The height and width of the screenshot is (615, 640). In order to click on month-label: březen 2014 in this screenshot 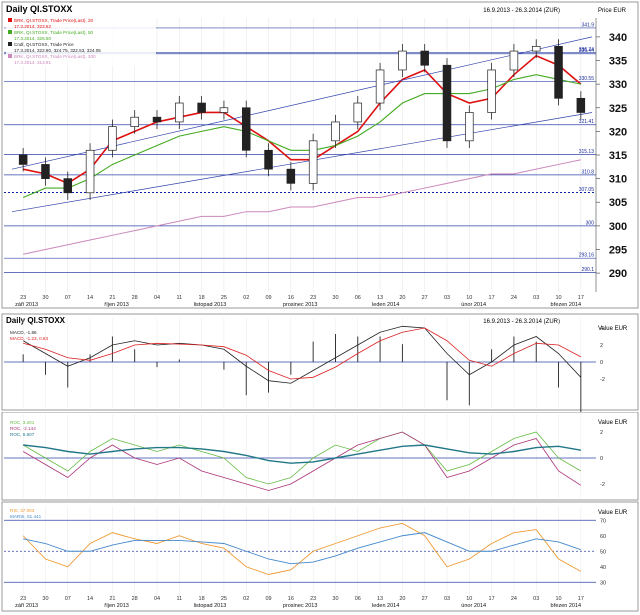, I will do `click(566, 305)`.